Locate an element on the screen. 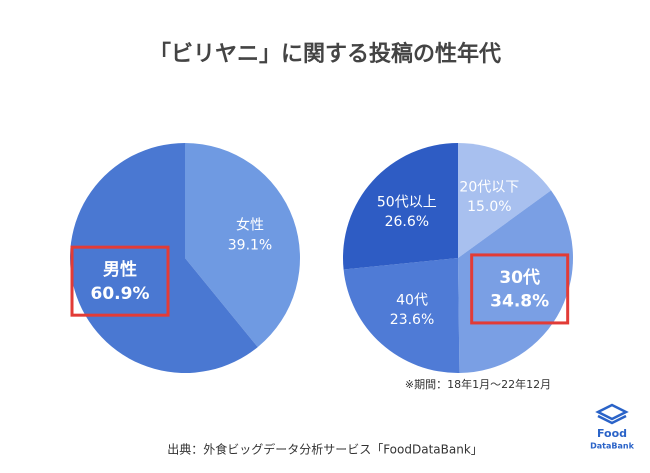  logo-text: Food is located at coordinates (612, 433).